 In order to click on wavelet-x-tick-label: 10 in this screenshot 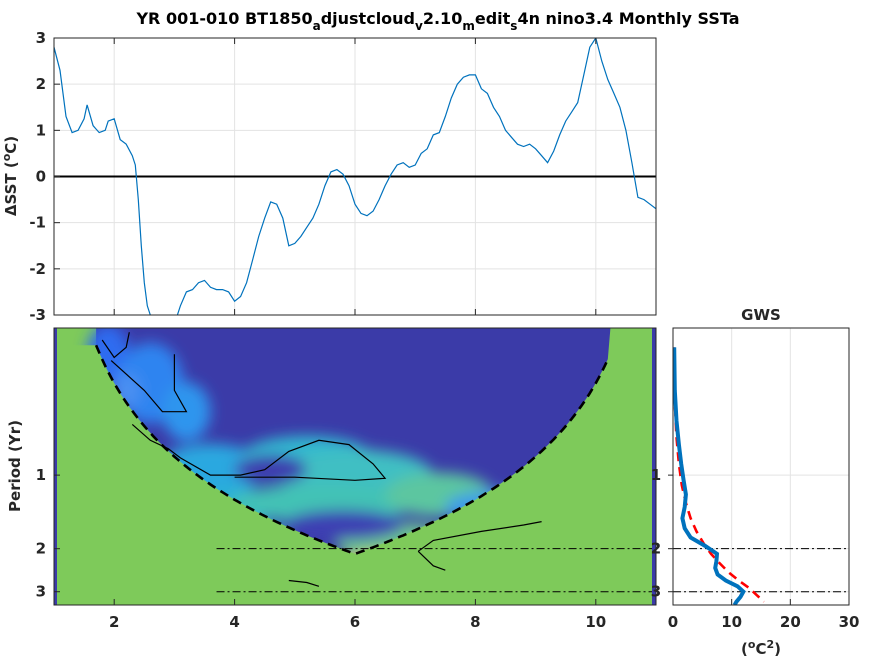, I will do `click(595, 622)`.